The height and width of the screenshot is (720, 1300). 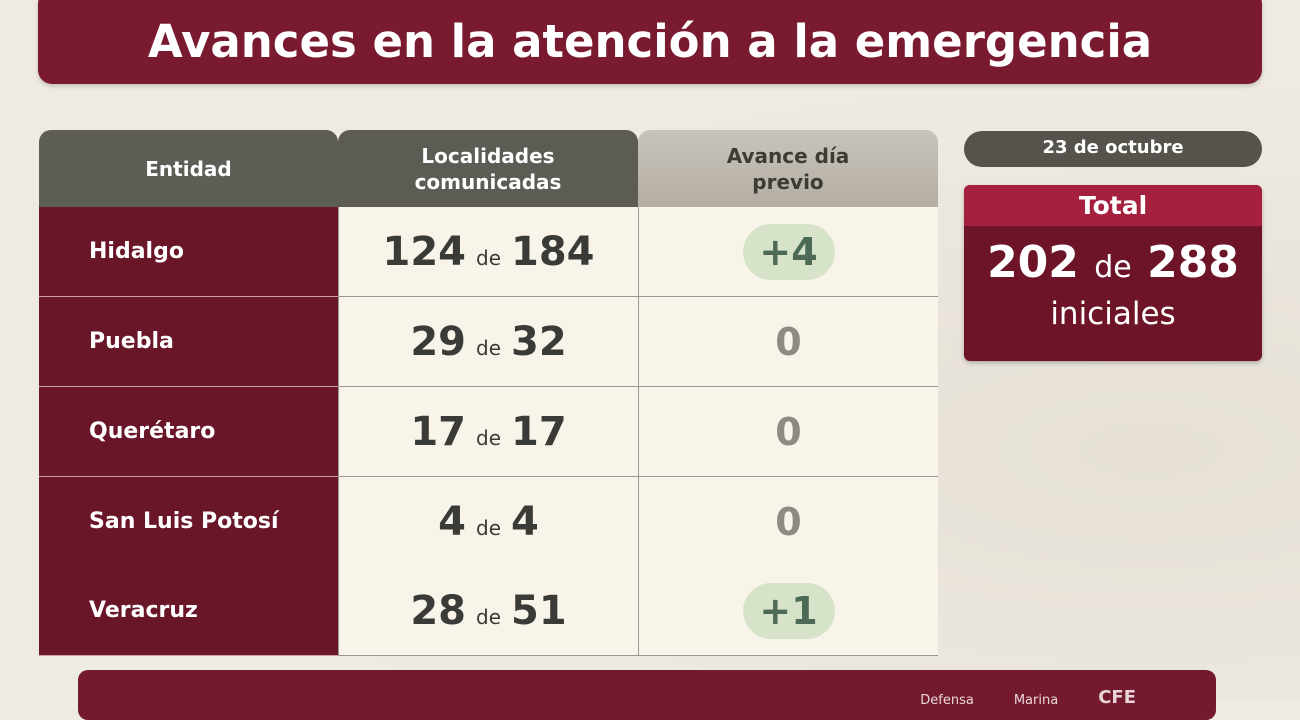 I want to click on total-connector: de, so click(x=1113, y=267).